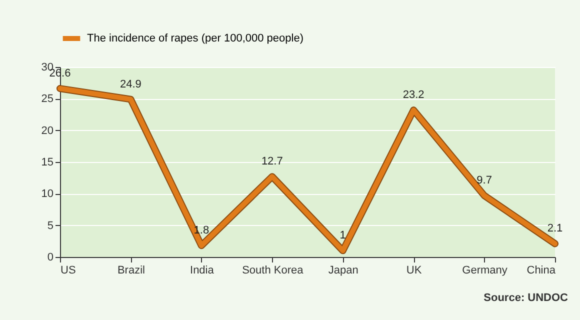  What do you see at coordinates (484, 180) in the screenshot?
I see `data-label: 9.7` at bounding box center [484, 180].